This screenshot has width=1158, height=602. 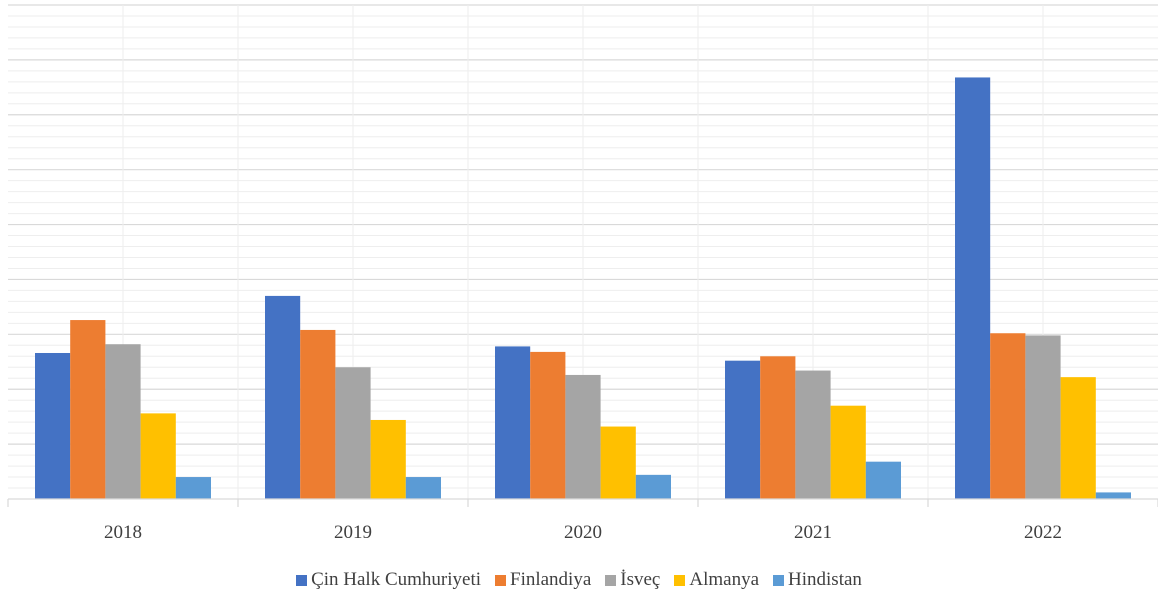 What do you see at coordinates (396, 579) in the screenshot?
I see `legend-label: Çin Halk Cumhuriyeti` at bounding box center [396, 579].